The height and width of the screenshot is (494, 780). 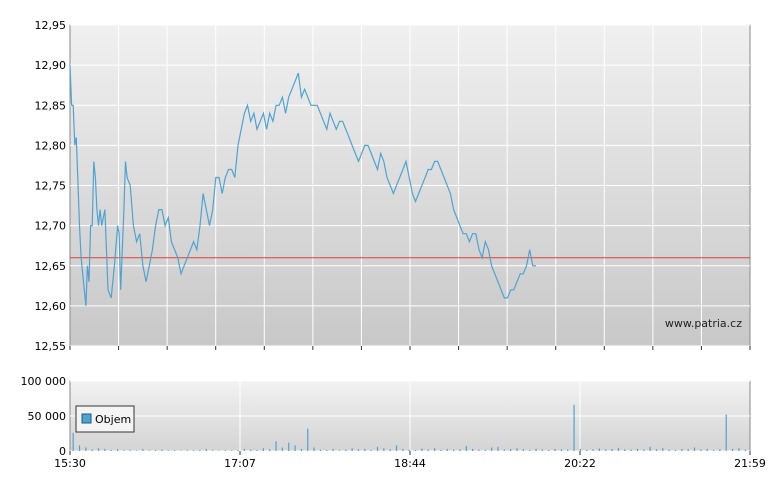 I want to click on x-tick-label: 15:30, so click(x=70, y=463).